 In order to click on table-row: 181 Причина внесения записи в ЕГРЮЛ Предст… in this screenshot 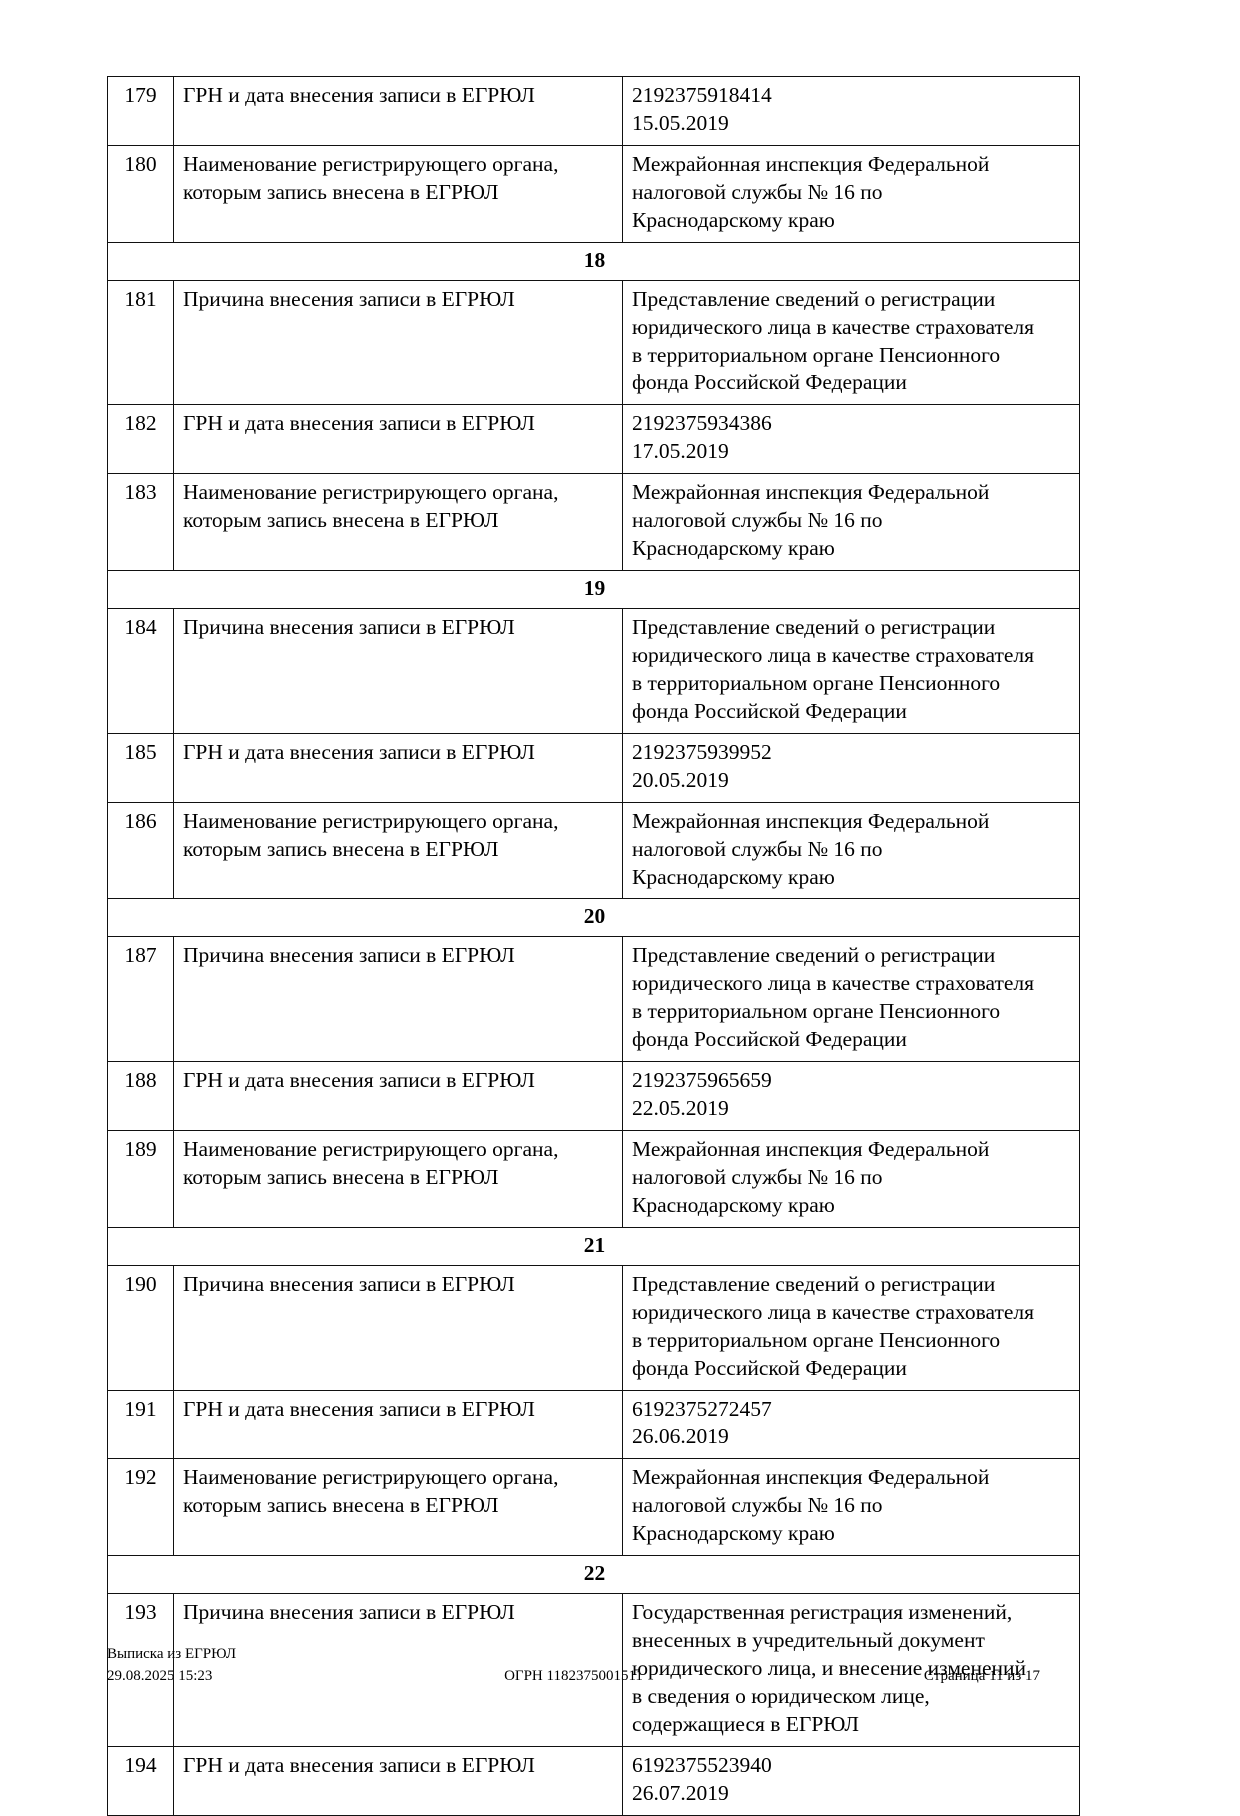, I will do `click(593, 342)`.